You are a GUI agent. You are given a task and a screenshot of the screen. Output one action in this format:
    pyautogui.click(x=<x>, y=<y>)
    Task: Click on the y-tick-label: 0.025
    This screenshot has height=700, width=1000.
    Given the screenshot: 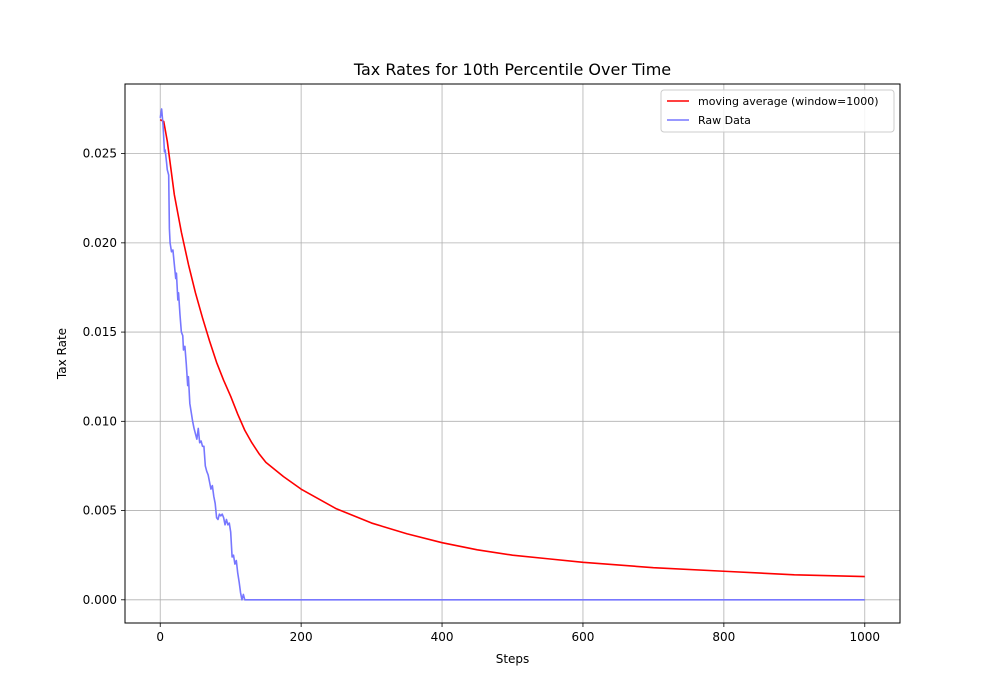 What is the action you would take?
    pyautogui.click(x=100, y=154)
    